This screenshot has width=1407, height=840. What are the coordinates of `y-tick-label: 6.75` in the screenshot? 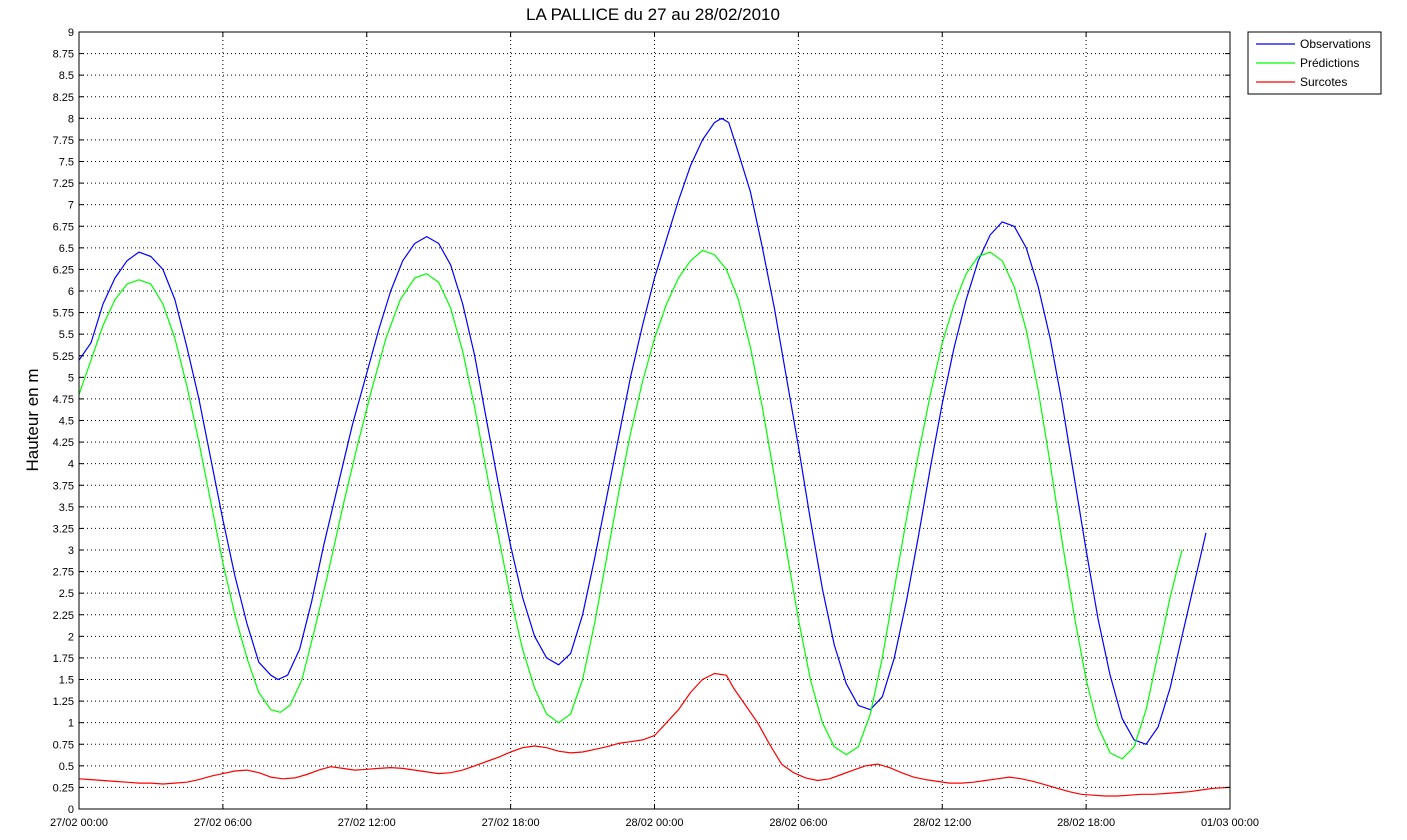 It's located at (63, 227).